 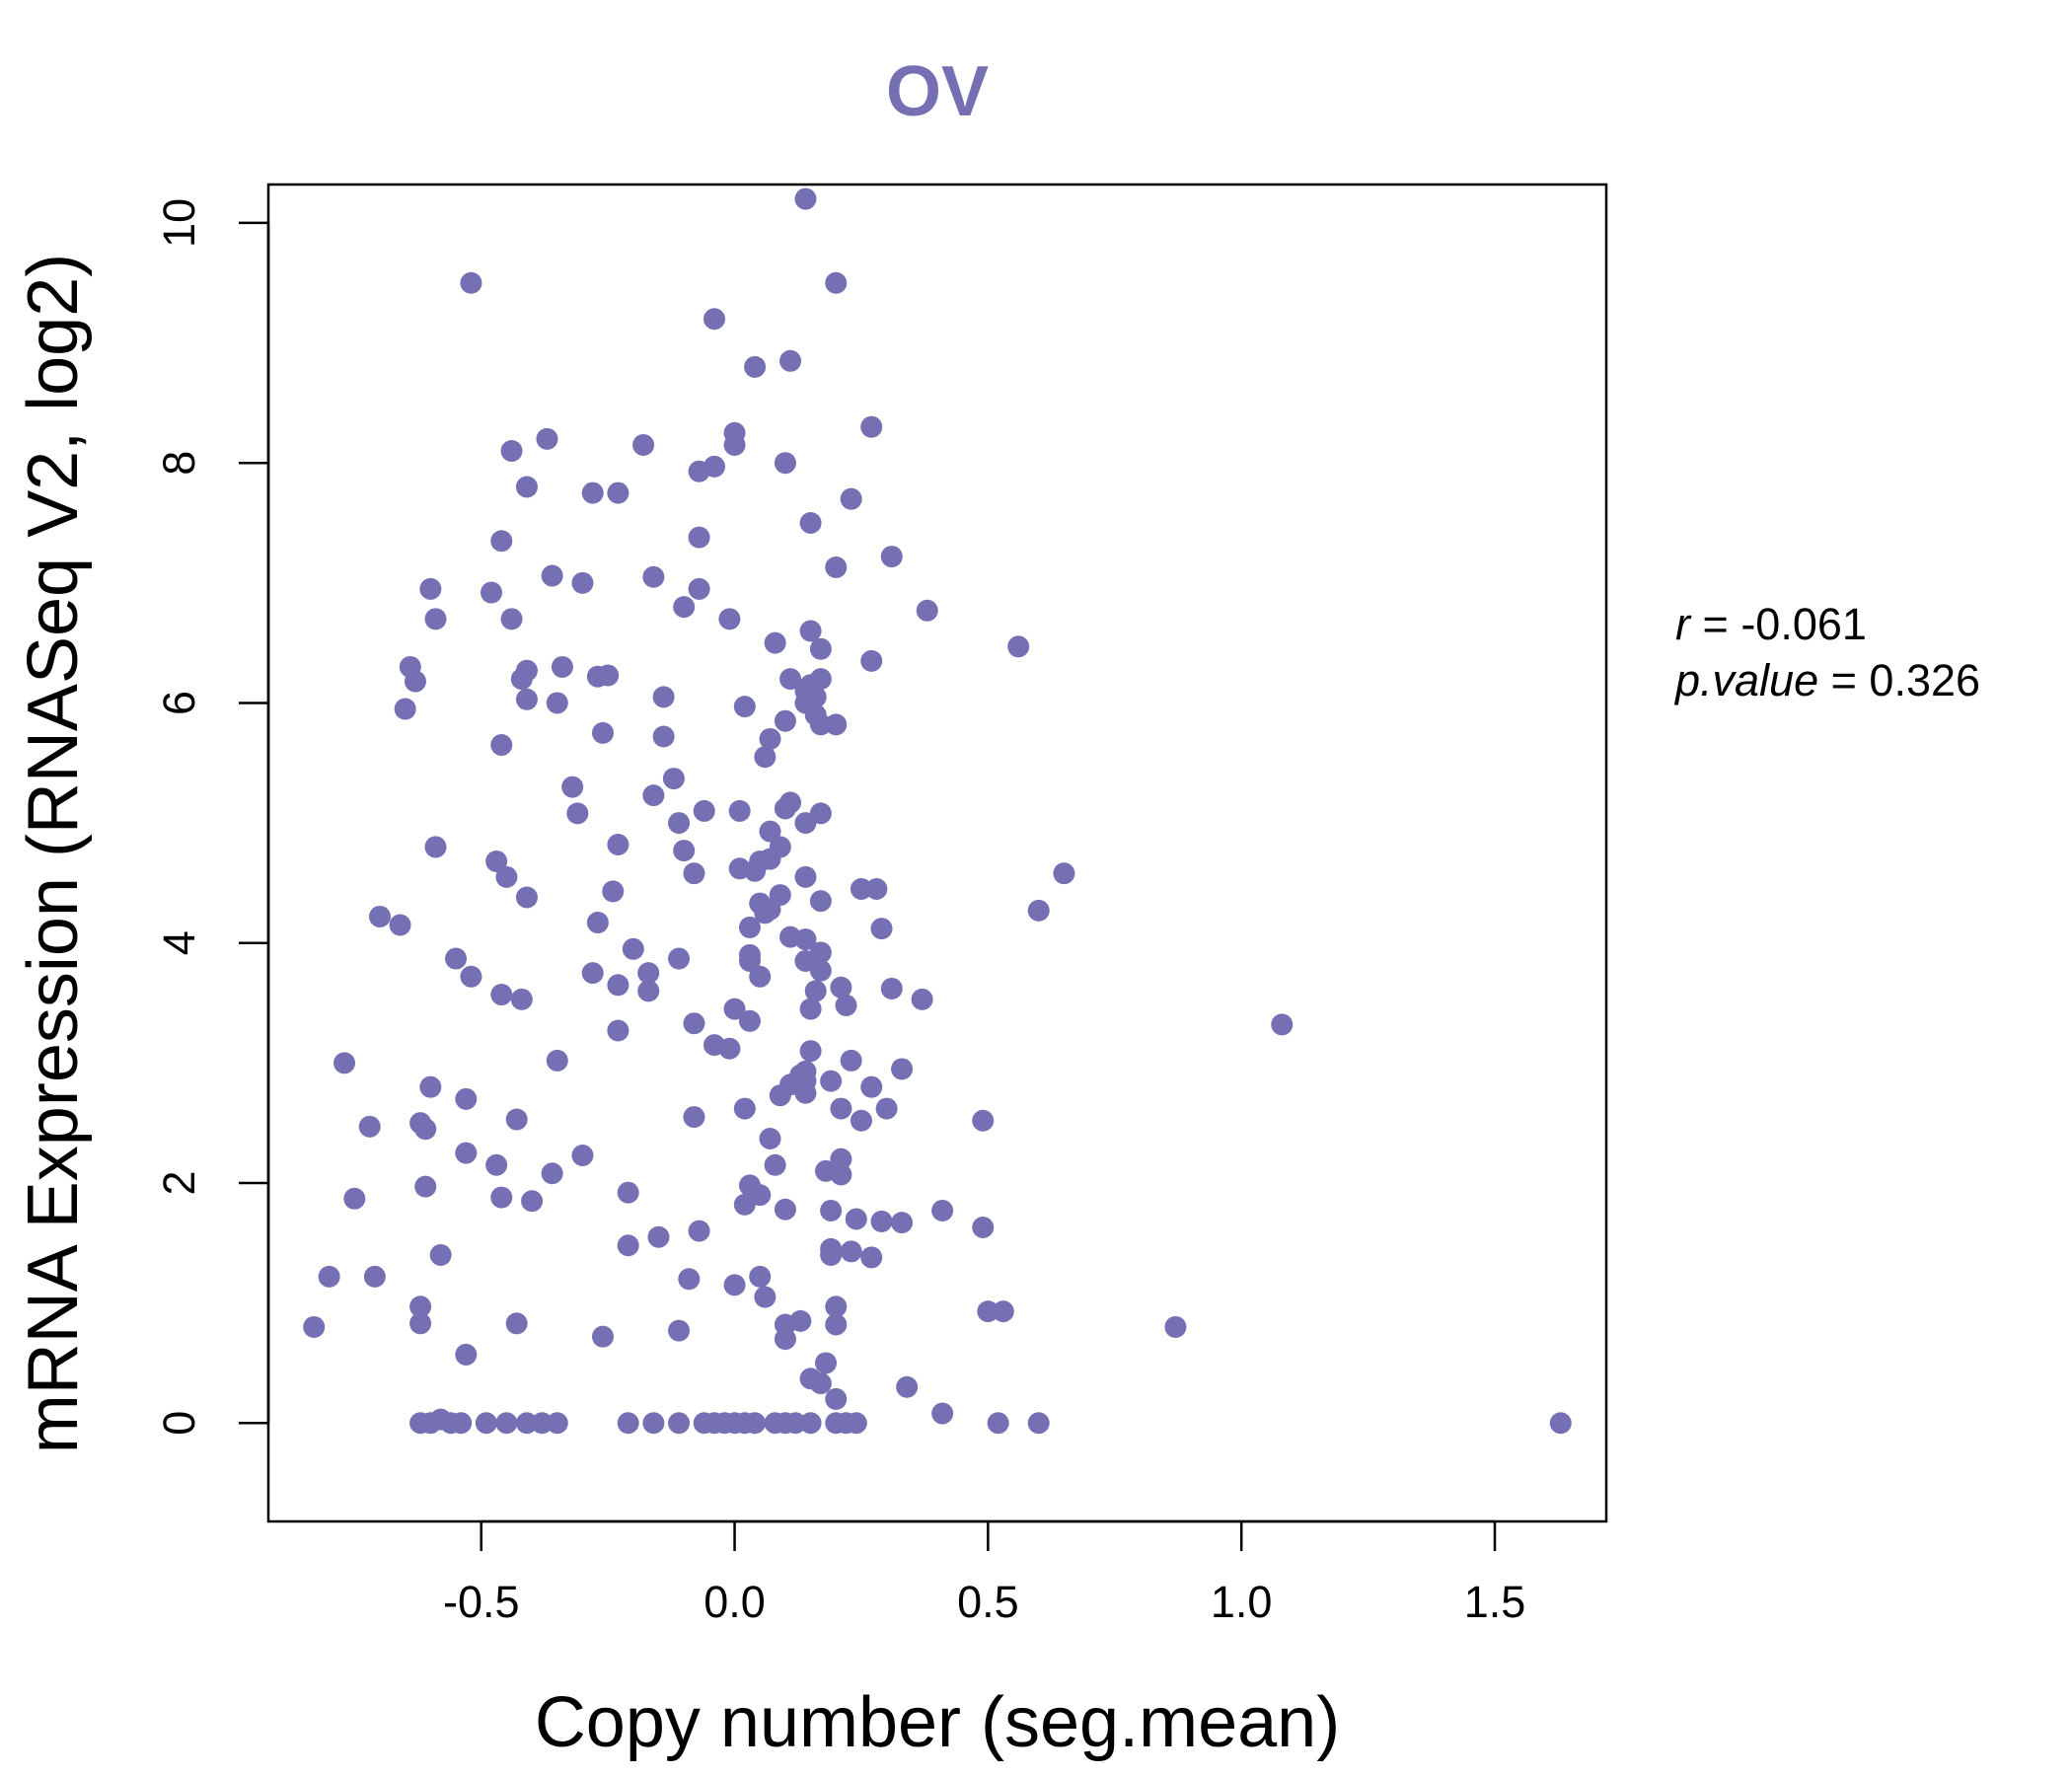 I want to click on y-tick-label: 10, so click(x=179, y=223).